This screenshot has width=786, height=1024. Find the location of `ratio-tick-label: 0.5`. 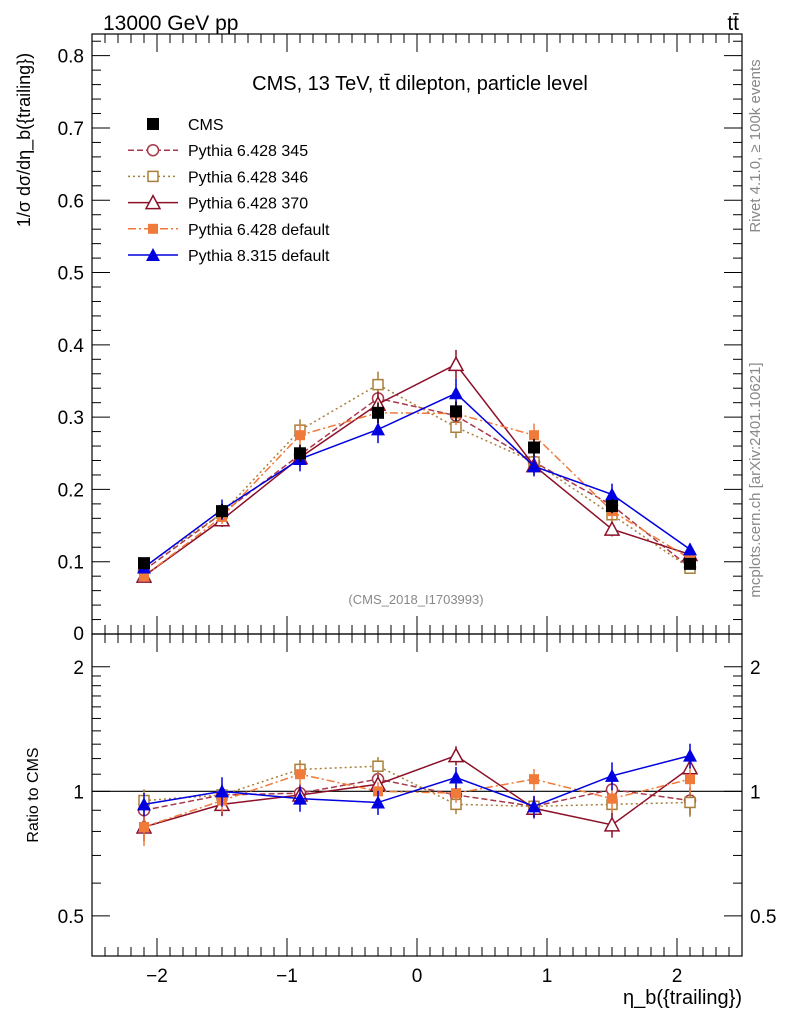

ratio-tick-label: 0.5 is located at coordinates (71, 917).